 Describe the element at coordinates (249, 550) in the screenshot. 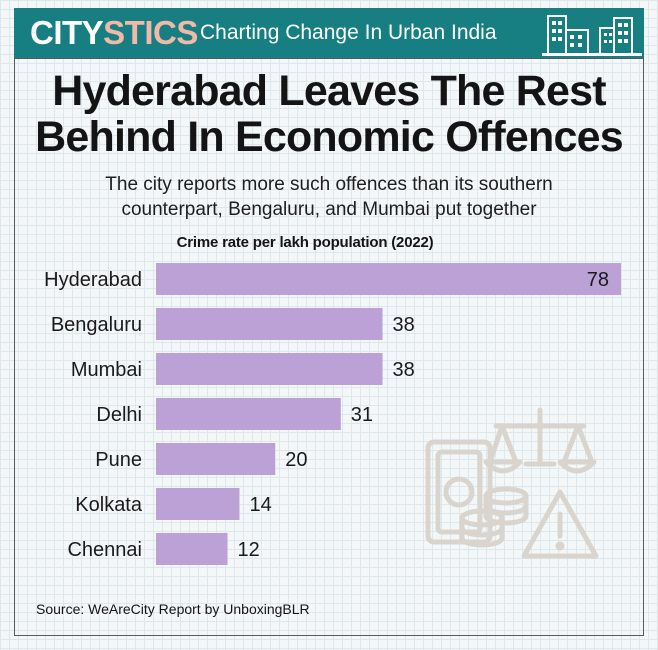

I see `value-label-chennai: 12` at that location.